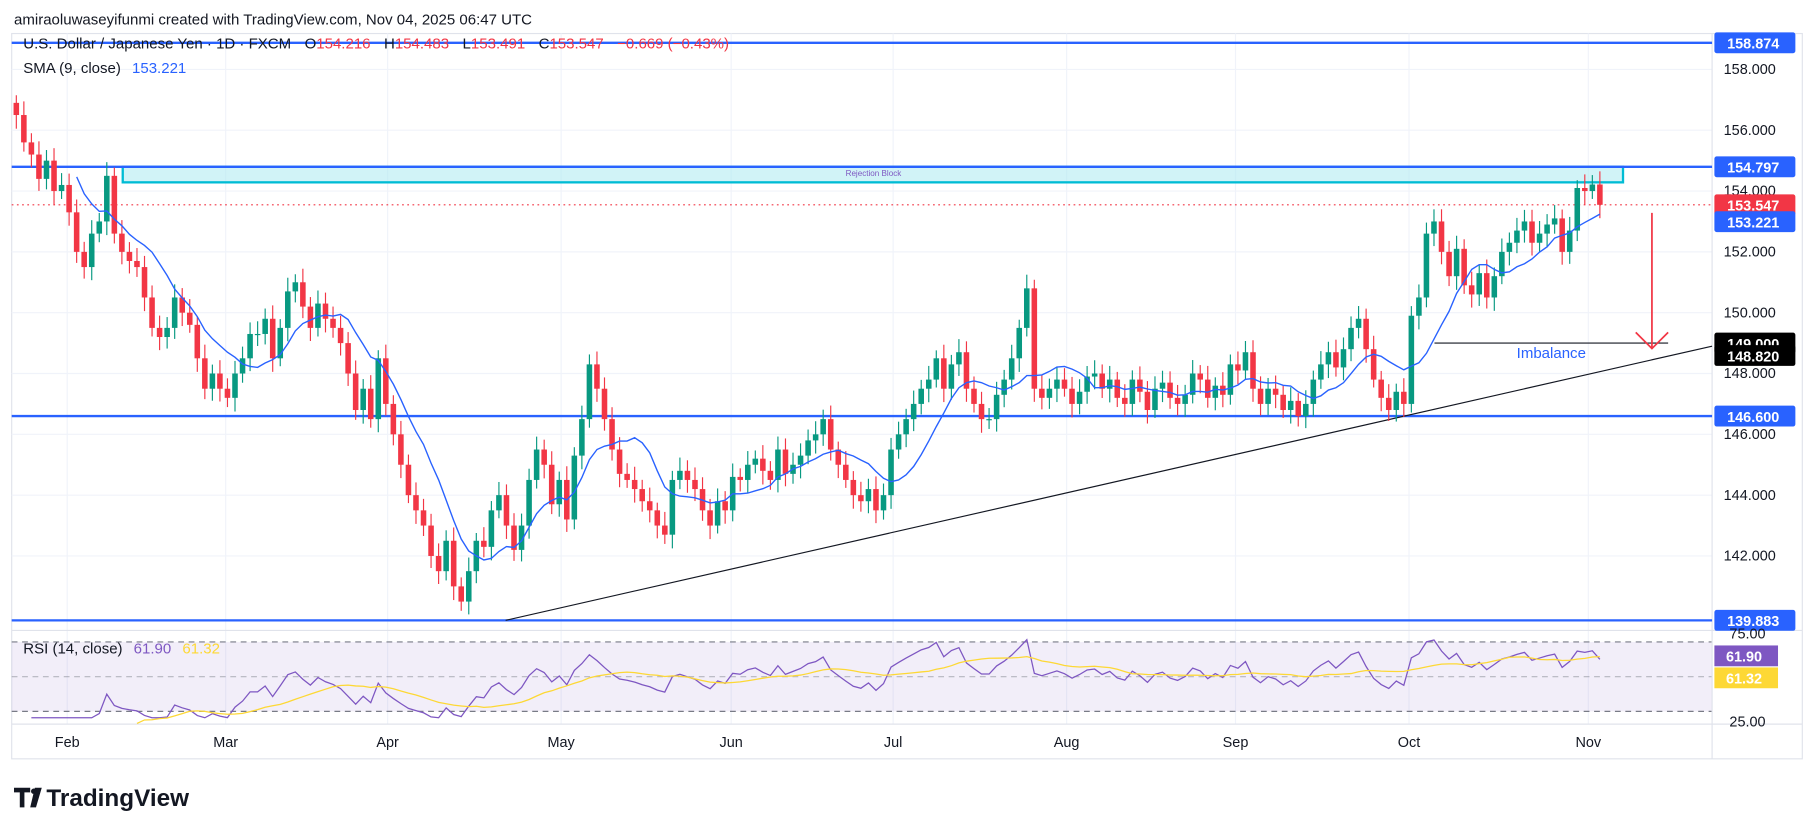 The width and height of the screenshot is (1814, 839). What do you see at coordinates (1750, 557) in the screenshot?
I see `price-tick: 142.000` at bounding box center [1750, 557].